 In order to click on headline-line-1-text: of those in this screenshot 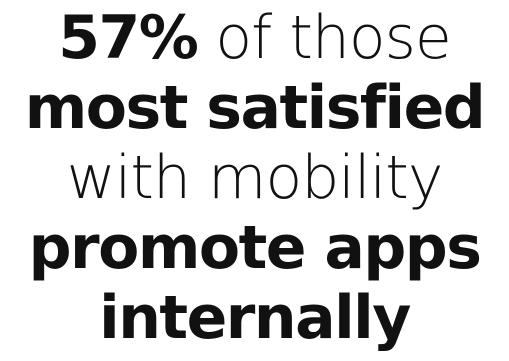, I will do `click(324, 38)`.